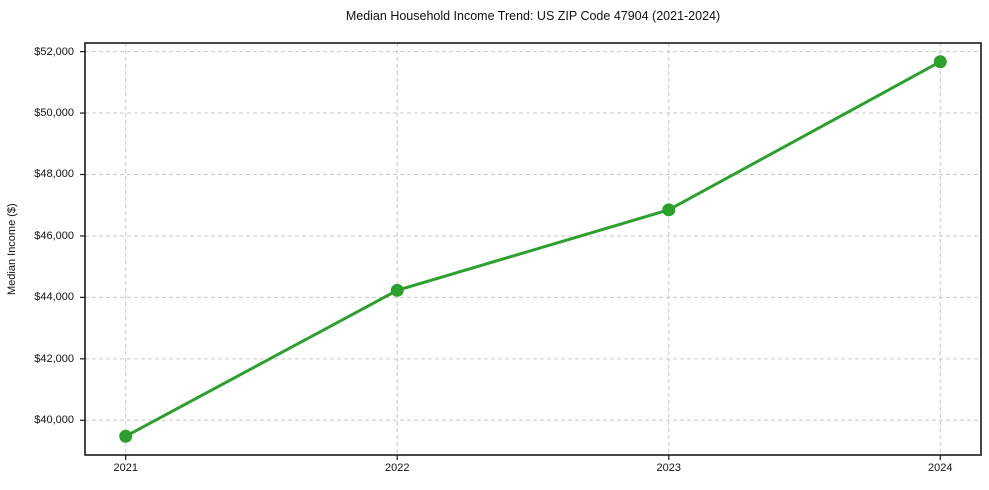 Image resolution: width=989 pixels, height=490 pixels. Describe the element at coordinates (668, 468) in the screenshot. I see `x-tick-label: 2023` at that location.